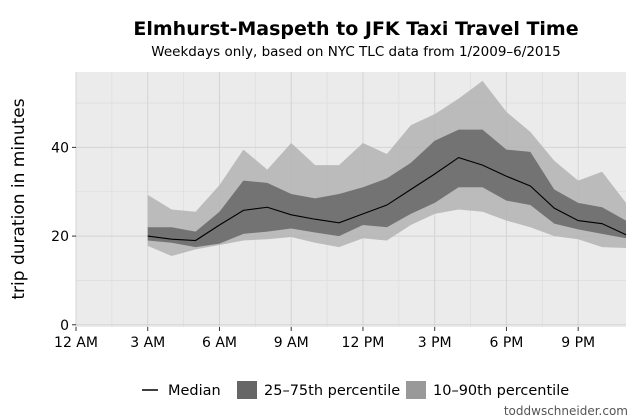 The image size is (640, 420). What do you see at coordinates (578, 343) in the screenshot?
I see `x-tick-label: 9 PM` at bounding box center [578, 343].